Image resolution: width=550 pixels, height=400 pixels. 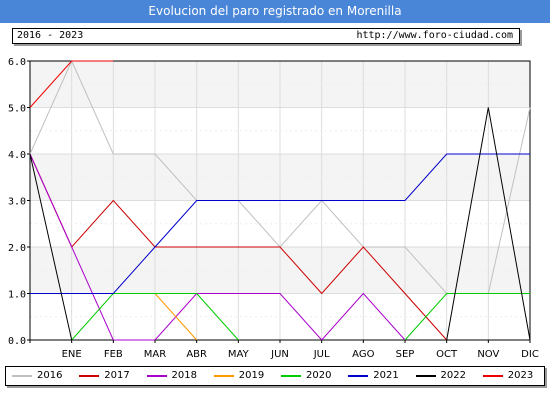 What do you see at coordinates (434, 35) in the screenshot?
I see `website-label: http://www.foro-ciudad.com` at bounding box center [434, 35].